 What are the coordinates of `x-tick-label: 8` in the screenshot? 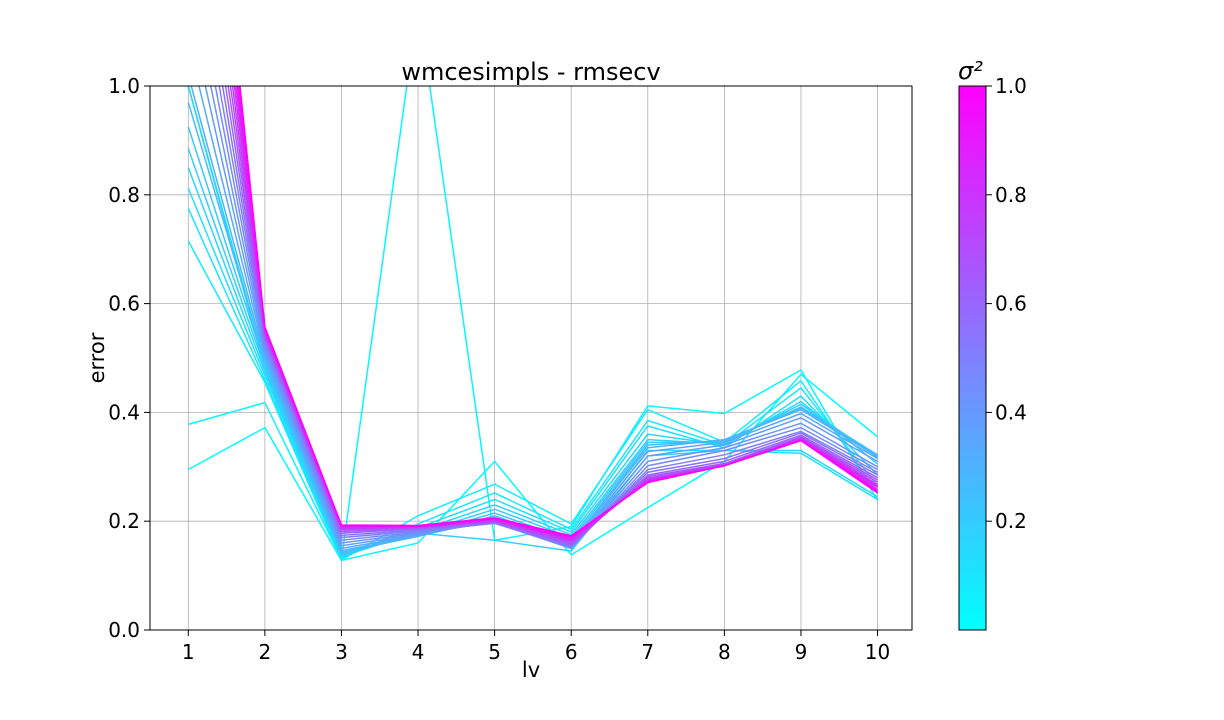 It's located at (724, 652).